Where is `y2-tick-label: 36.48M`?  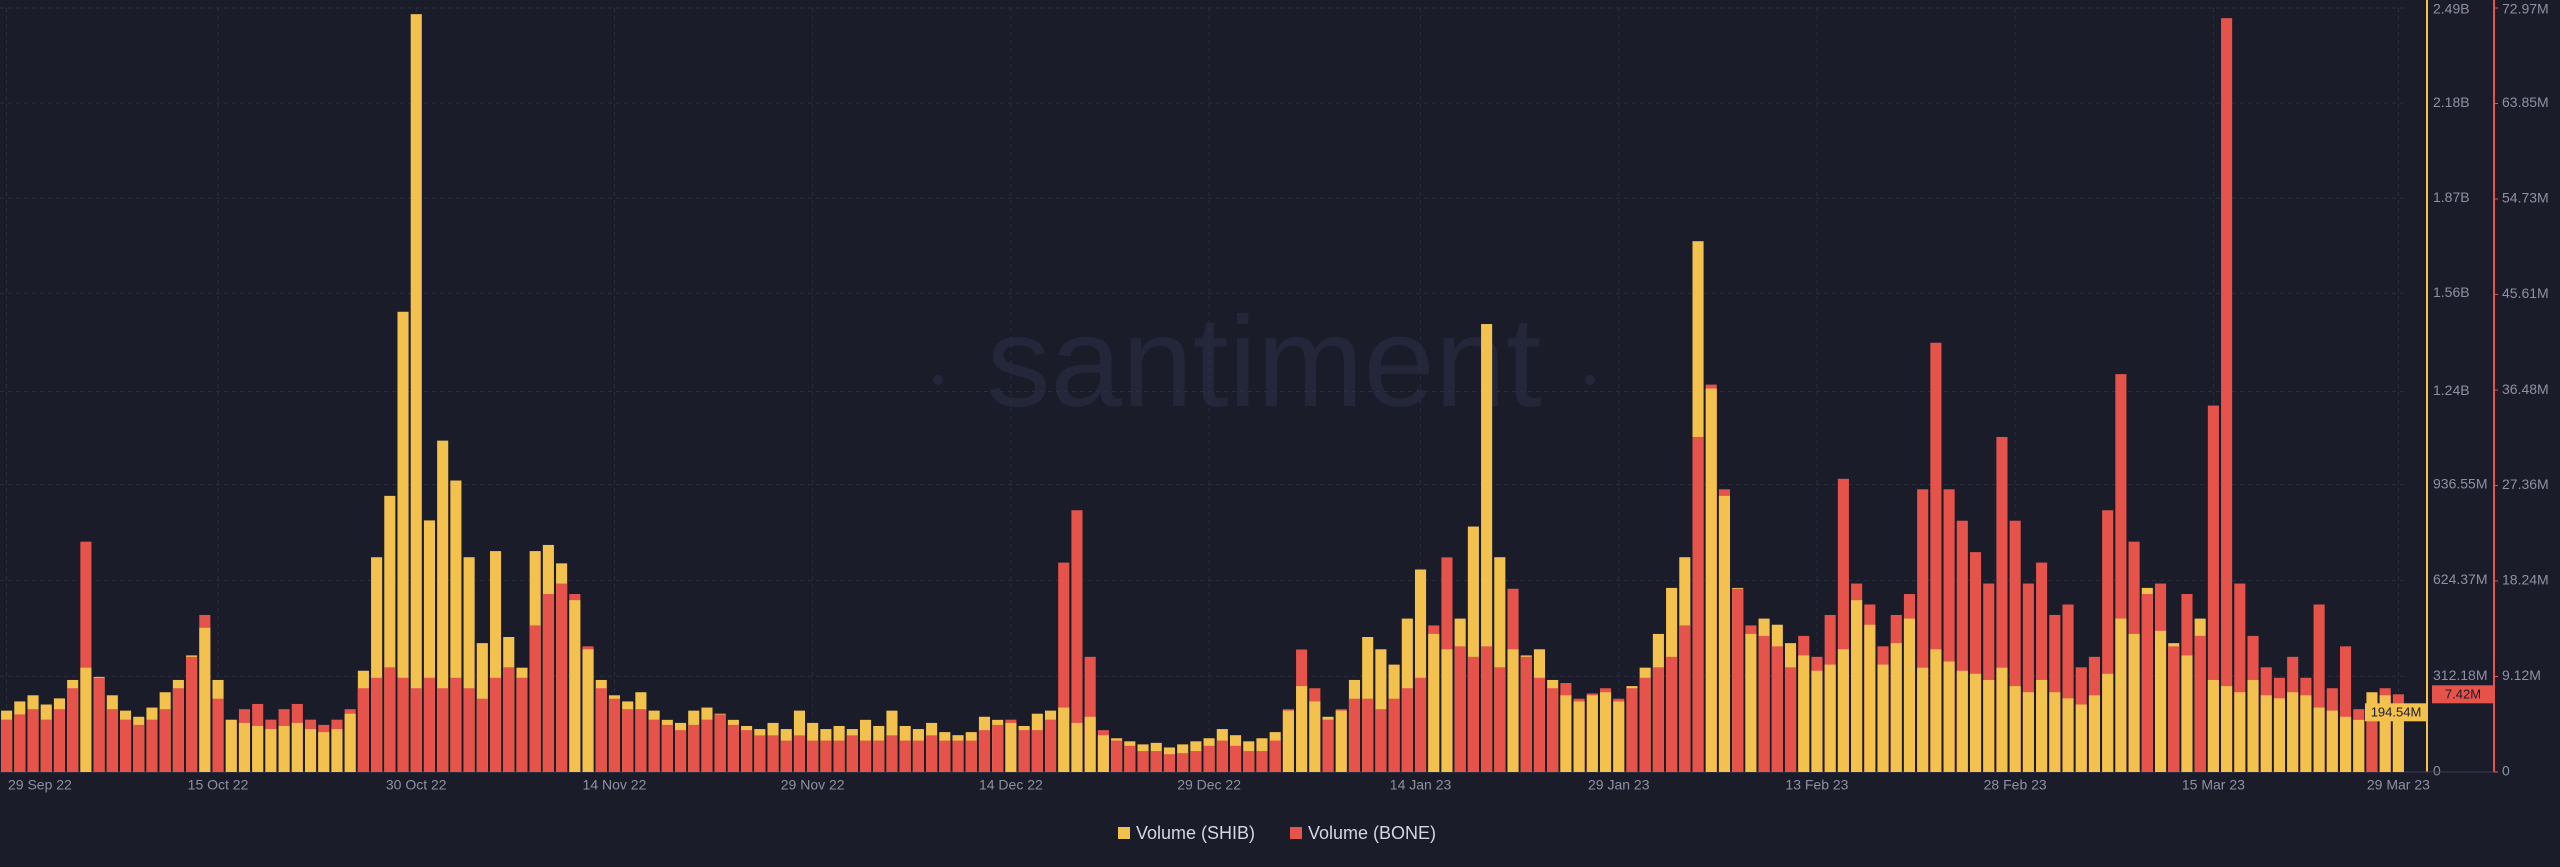
y2-tick-label: 36.48M is located at coordinates (2525, 389).